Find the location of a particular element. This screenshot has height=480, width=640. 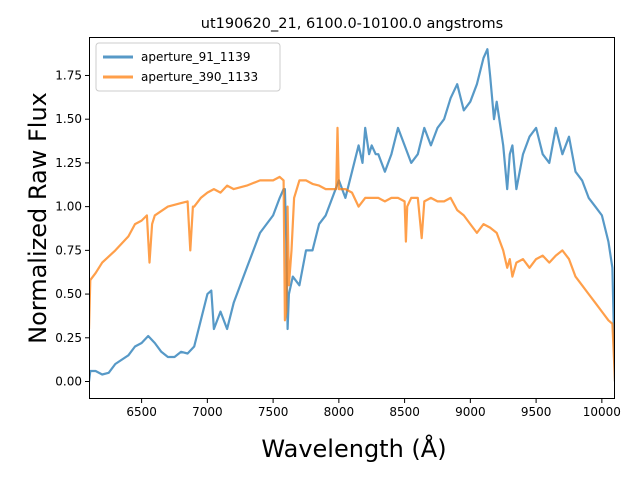

y-tick-label: 1.00 is located at coordinates (68, 207).